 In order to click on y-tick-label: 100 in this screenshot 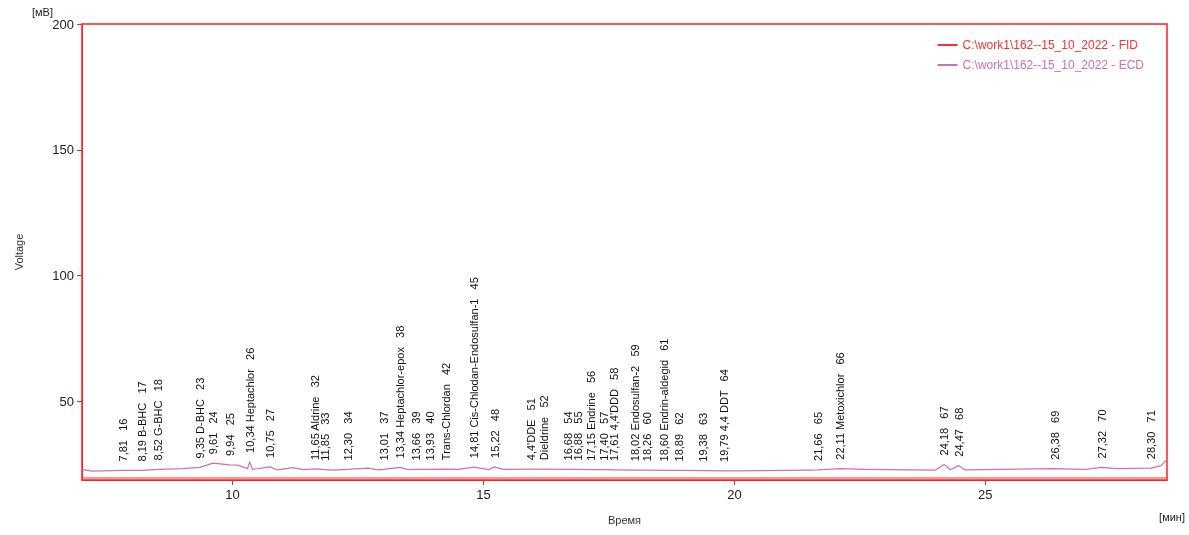, I will do `click(63, 276)`.